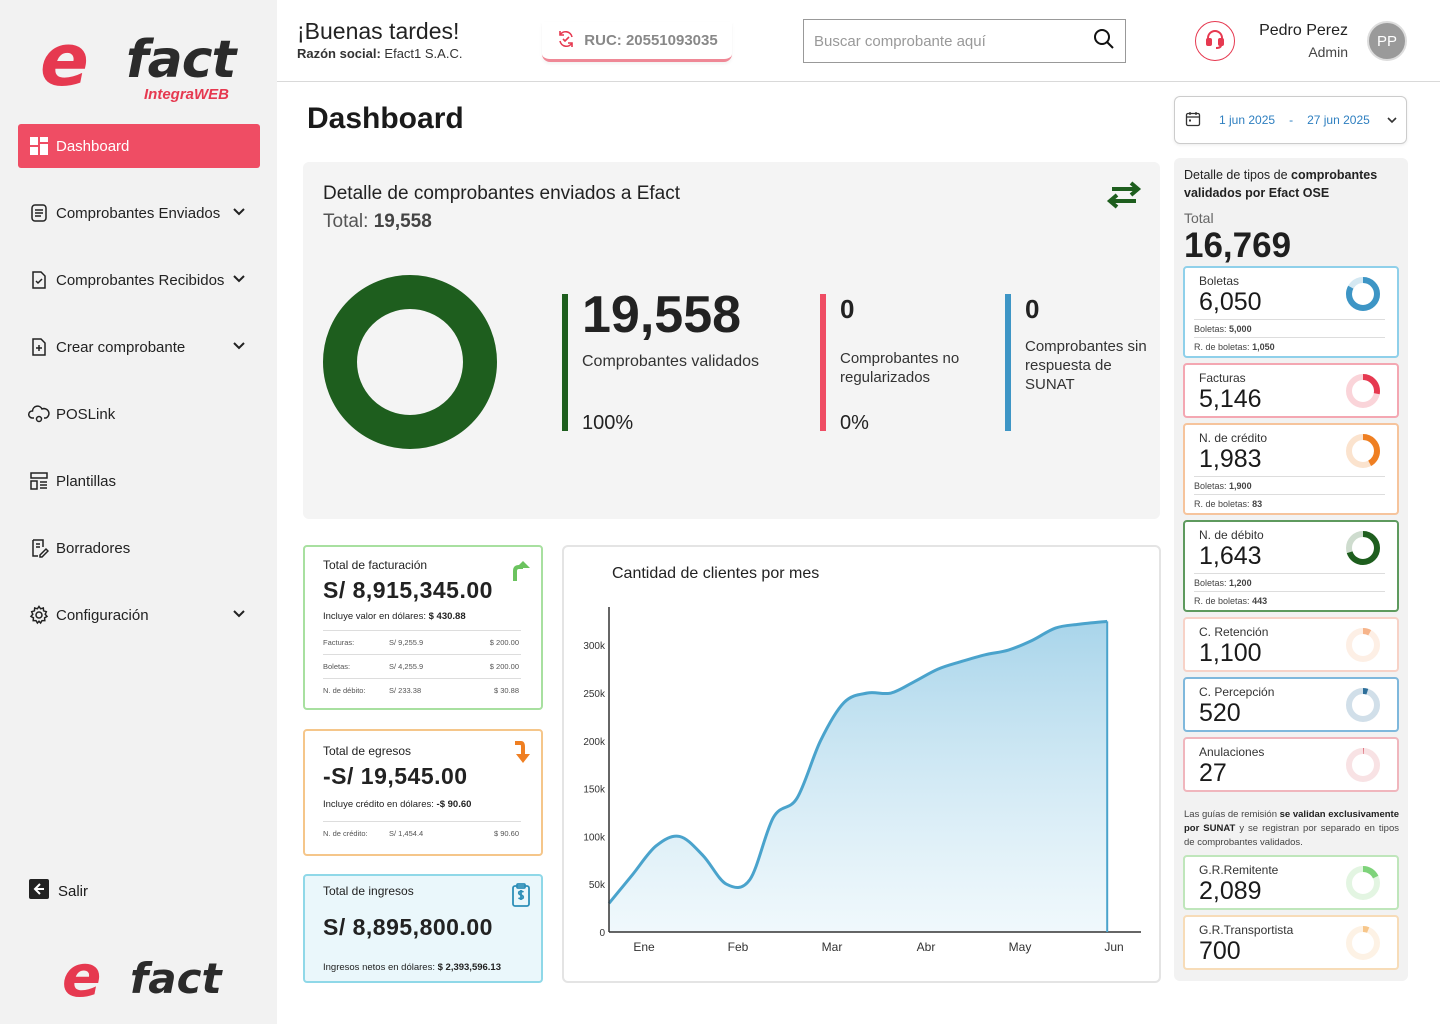 The height and width of the screenshot is (1024, 1440). Describe the element at coordinates (1230, 653) in the screenshot. I see `tipo-value: 1,100` at that location.